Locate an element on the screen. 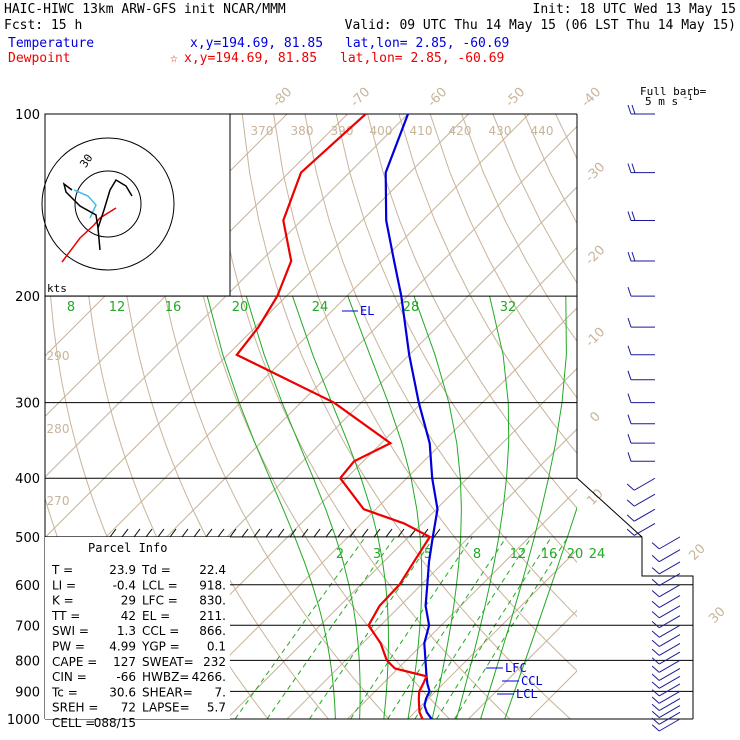 The height and width of the screenshot is (740, 740). moist-adiabat-label: 28 is located at coordinates (411, 307).